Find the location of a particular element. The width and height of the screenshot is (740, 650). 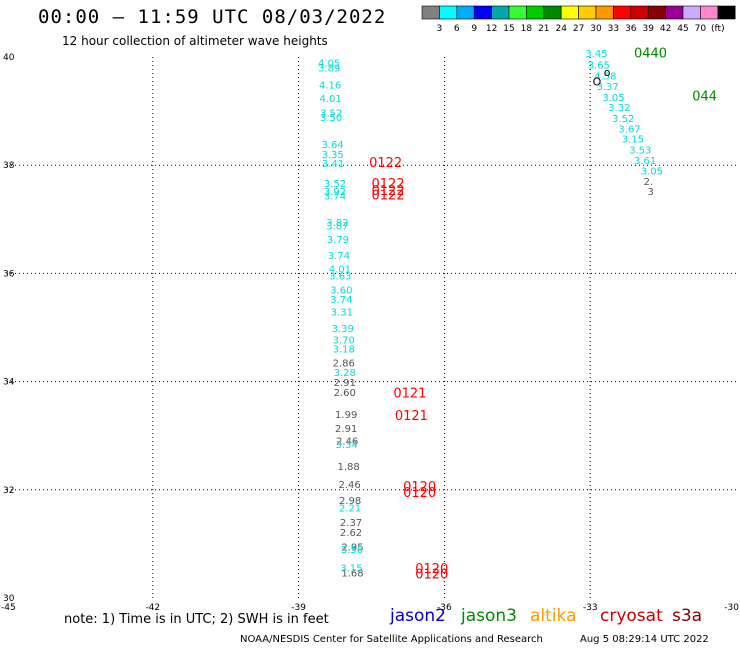

swh-value-cyan: 3.56 is located at coordinates (352, 550).